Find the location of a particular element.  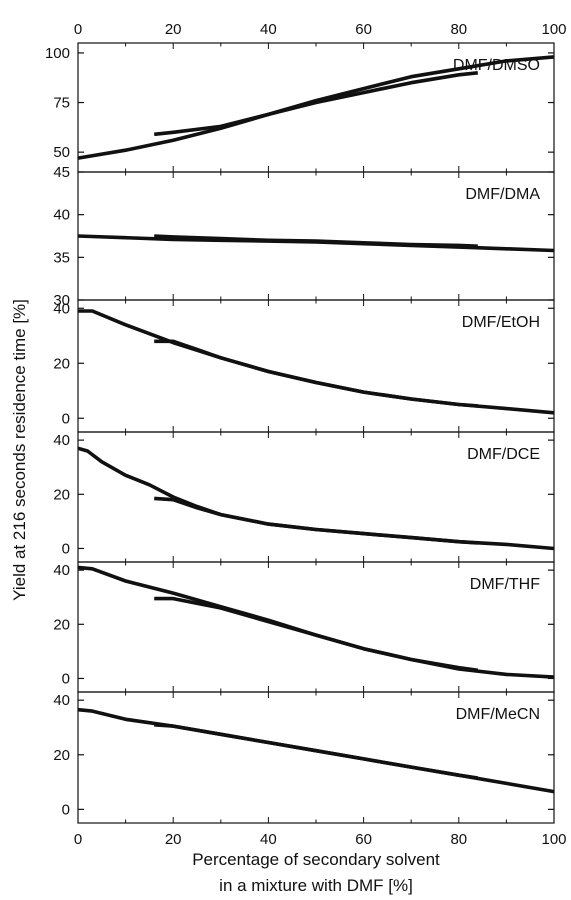

panel-label: DMF/DMA is located at coordinates (502, 194).